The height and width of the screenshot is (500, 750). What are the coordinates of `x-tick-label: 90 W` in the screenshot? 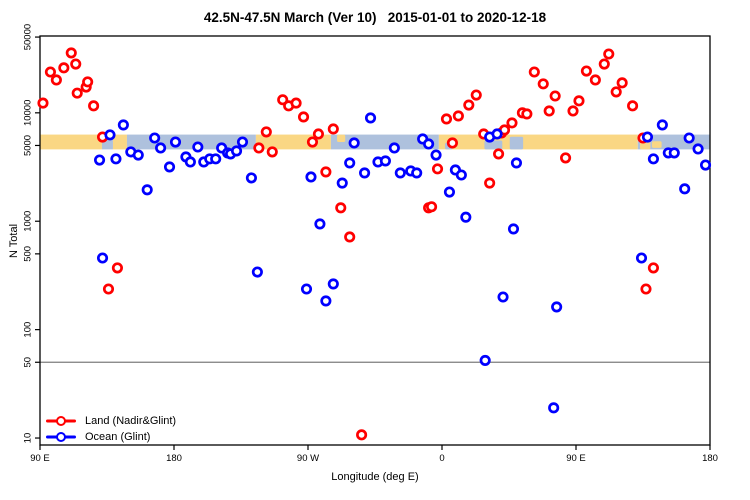 It's located at (308, 458).